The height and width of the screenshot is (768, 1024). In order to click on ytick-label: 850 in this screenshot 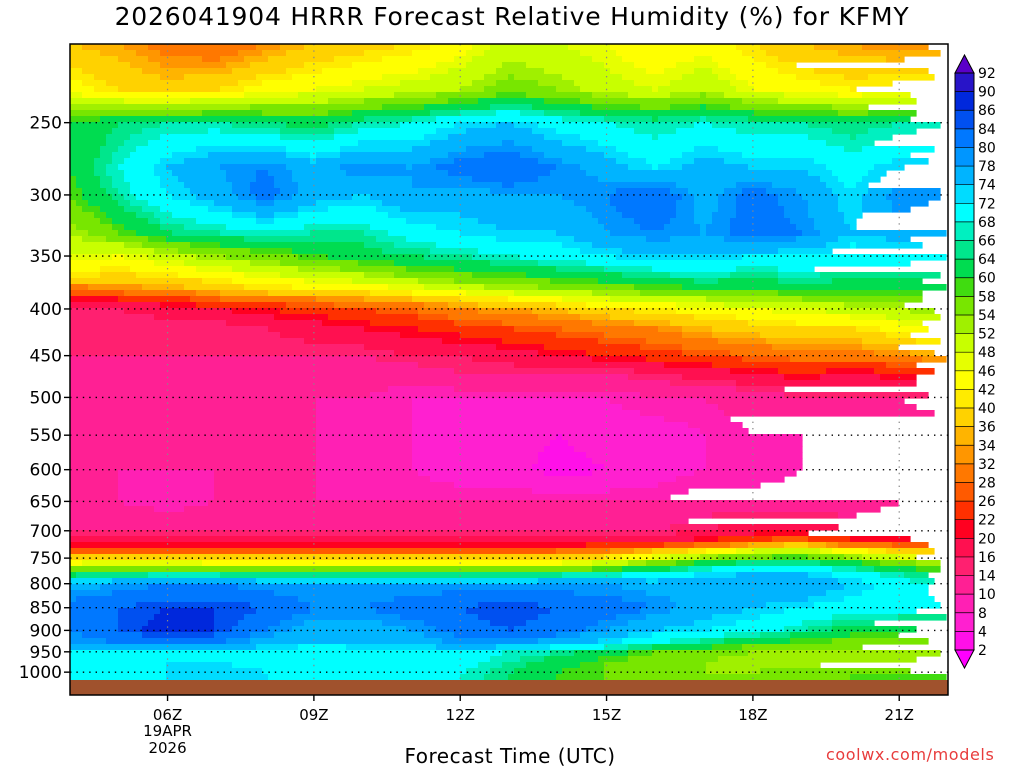, I will do `click(46, 609)`.